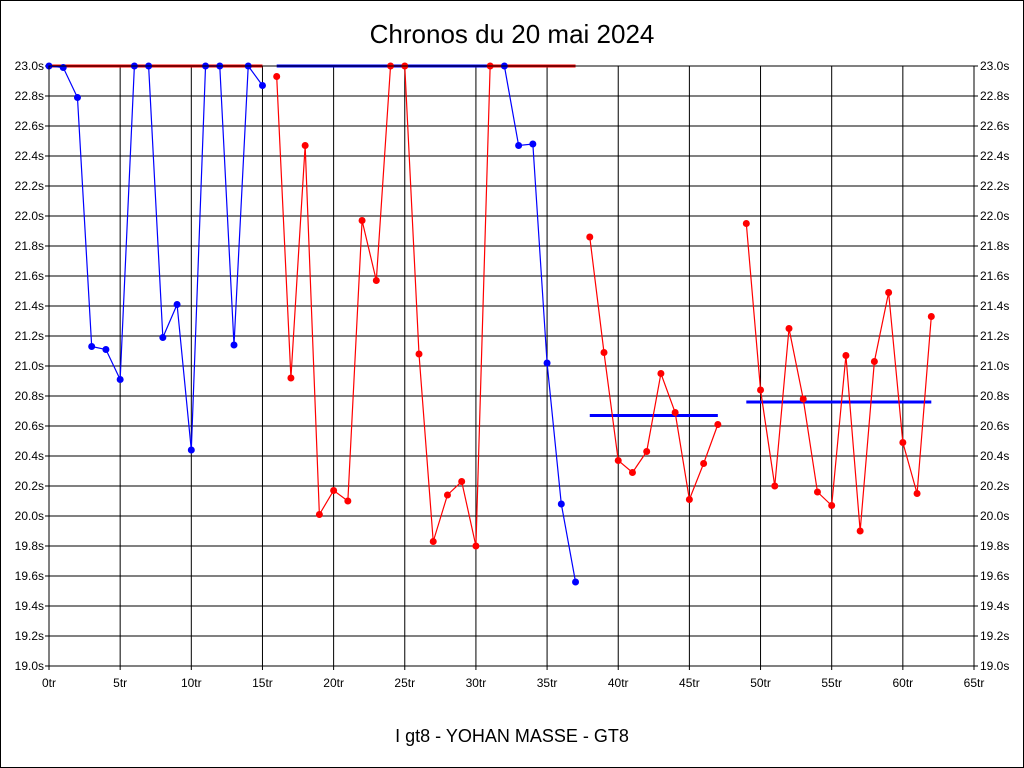 This screenshot has height=768, width=1024. I want to click on y-tick-label-left: 21.8s, so click(29, 246).